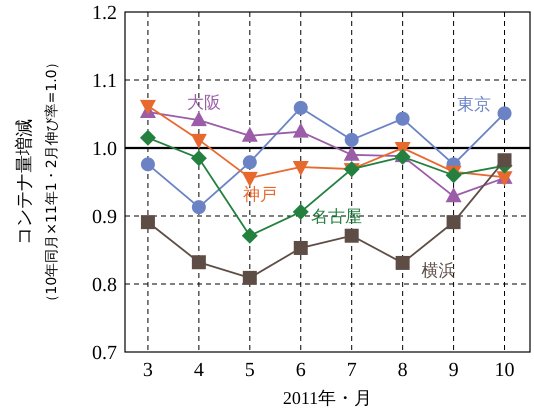  What do you see at coordinates (453, 370) in the screenshot?
I see `x-tick-label: 9` at bounding box center [453, 370].